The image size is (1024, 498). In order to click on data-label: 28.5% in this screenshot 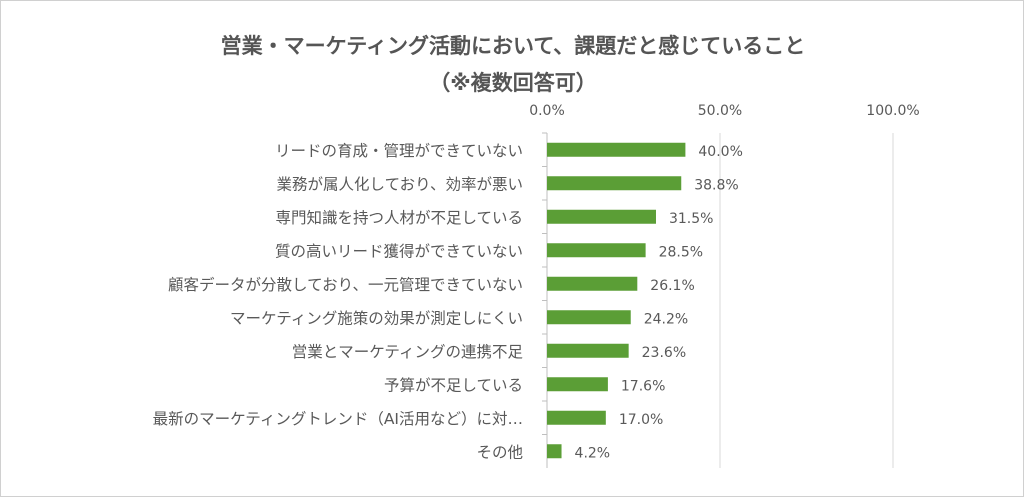, I will do `click(681, 252)`.